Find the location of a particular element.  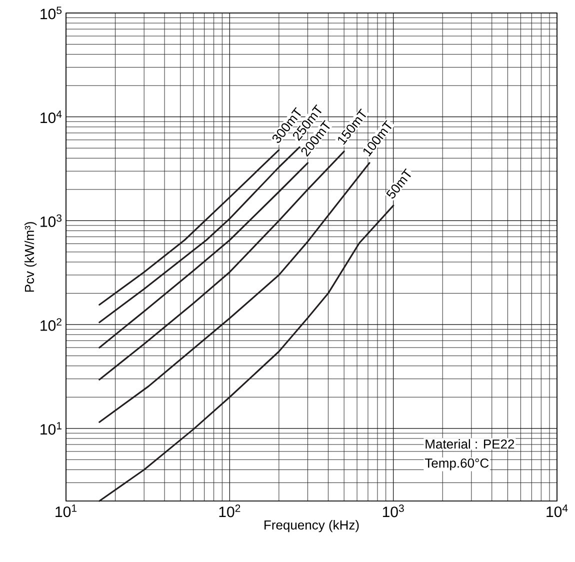

x-tick-label: 10$^{2}$ is located at coordinates (229, 511).